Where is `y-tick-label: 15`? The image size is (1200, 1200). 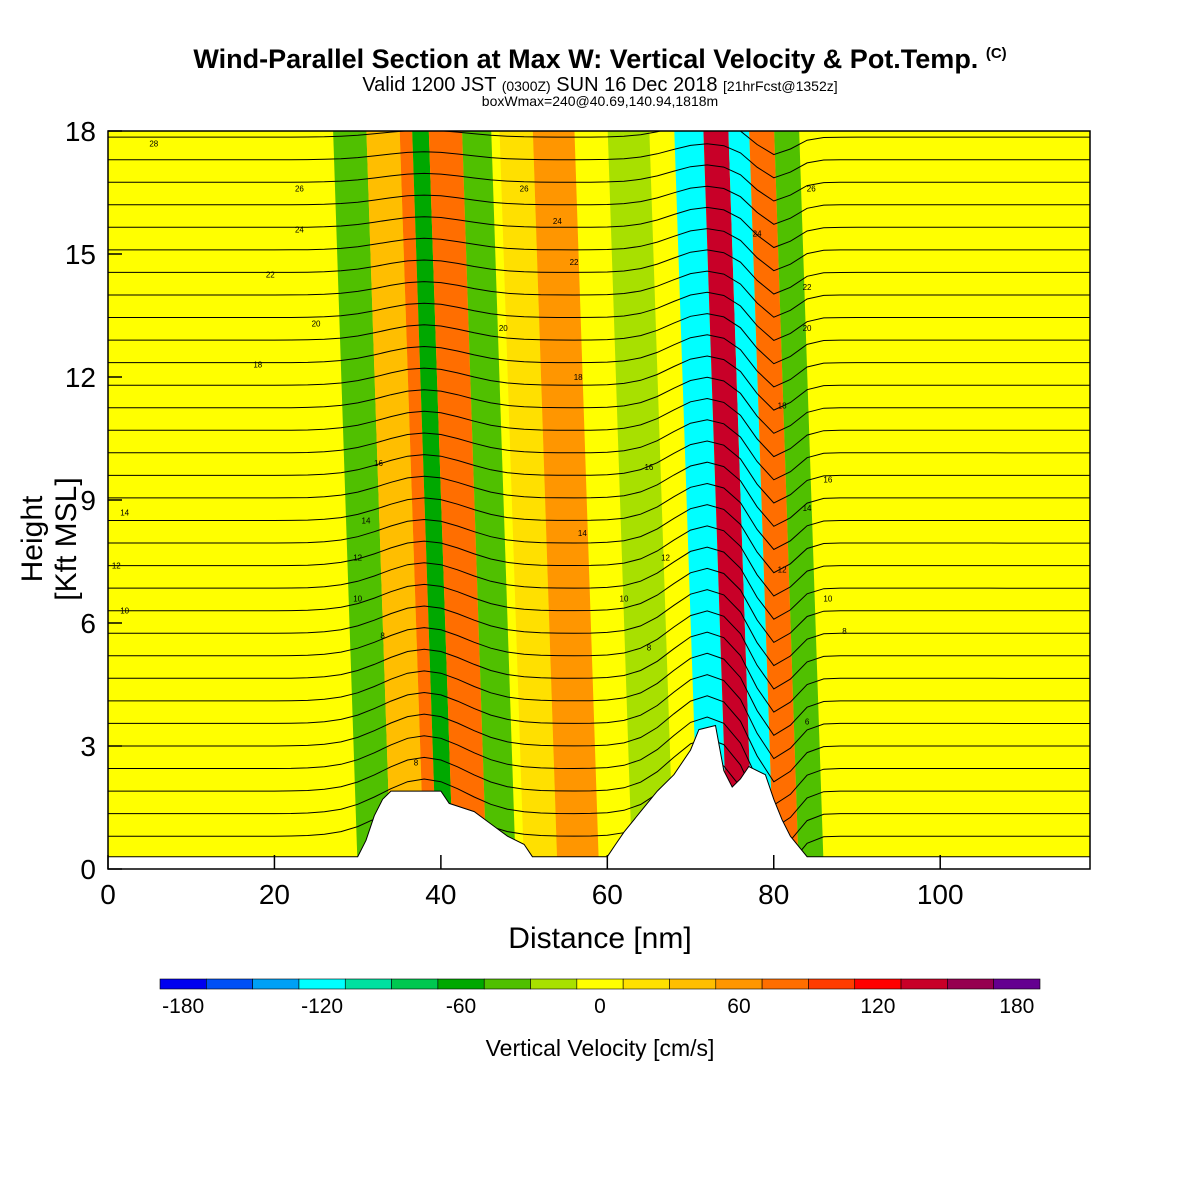 y-tick-label: 15 is located at coordinates (80, 254).